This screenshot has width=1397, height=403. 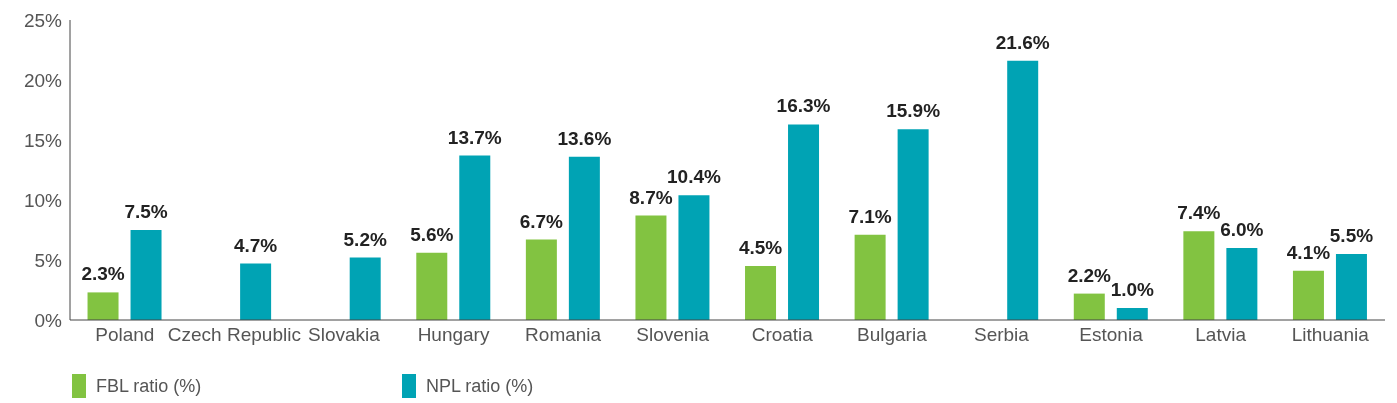 I want to click on legend-label: NPL ratio (%), so click(x=480, y=386).